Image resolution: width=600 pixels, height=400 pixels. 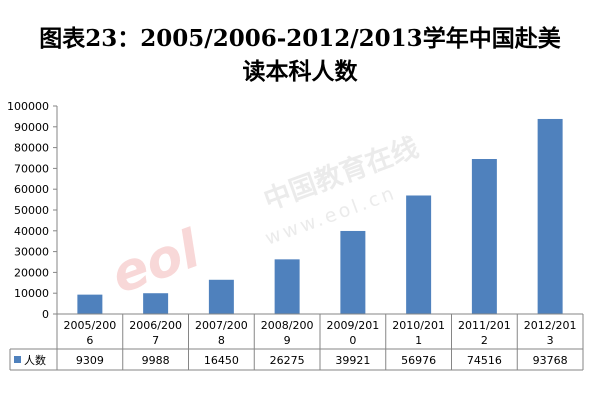 What do you see at coordinates (287, 360) in the screenshot?
I see `data-value-label: 26275` at bounding box center [287, 360].